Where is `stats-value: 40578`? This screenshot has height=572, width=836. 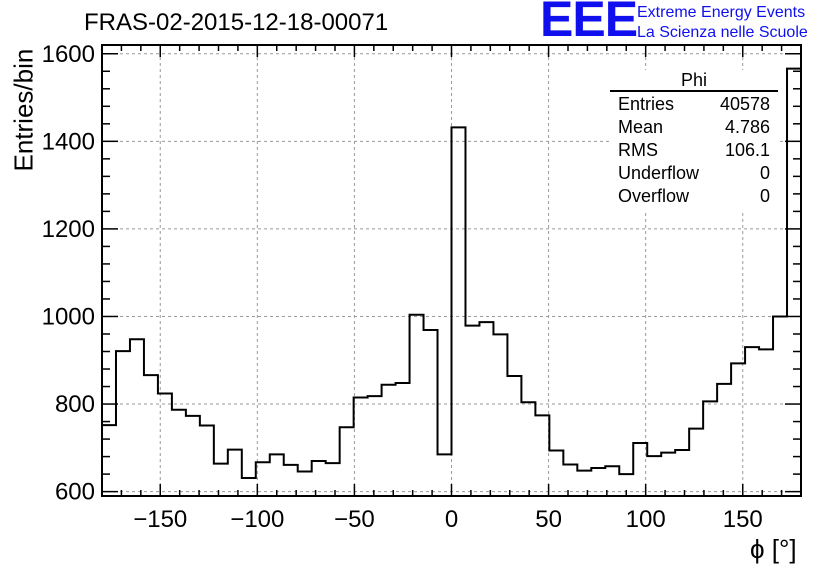 stats-value: 40578 is located at coordinates (744, 104).